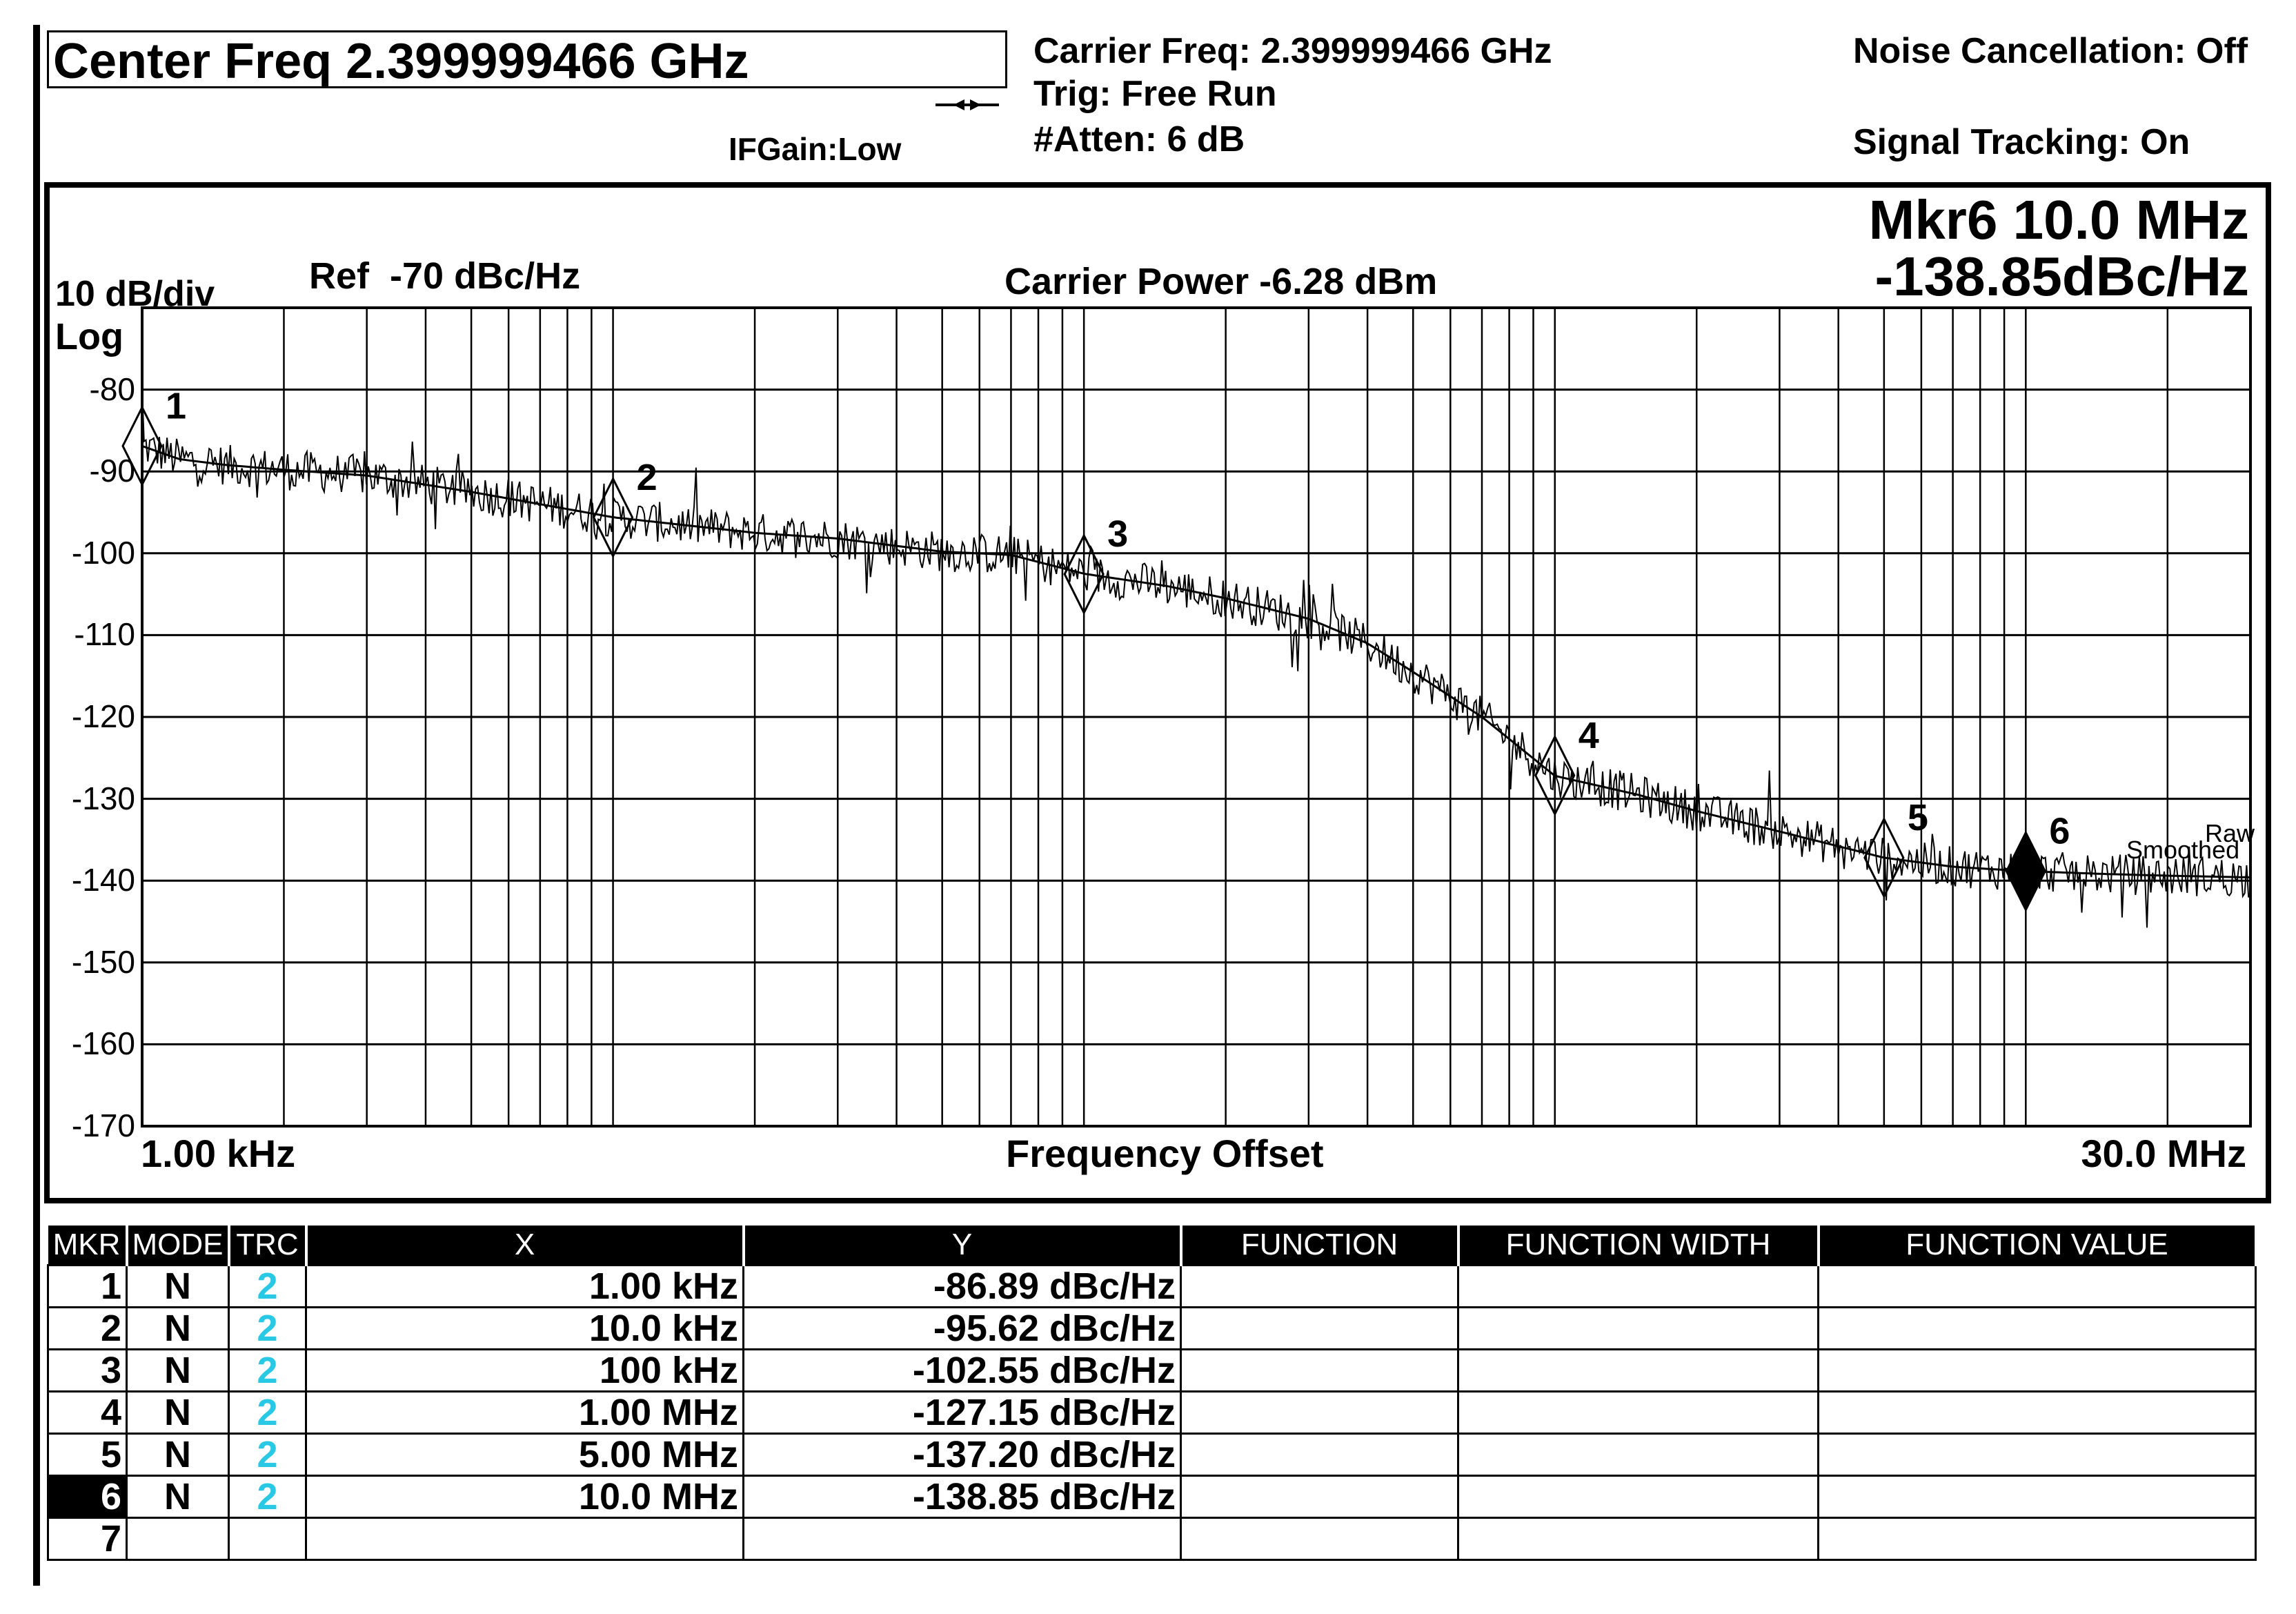 Image resolution: width=2296 pixels, height=1614 pixels. What do you see at coordinates (178, 1246) in the screenshot?
I see `col-mode: MODE` at bounding box center [178, 1246].